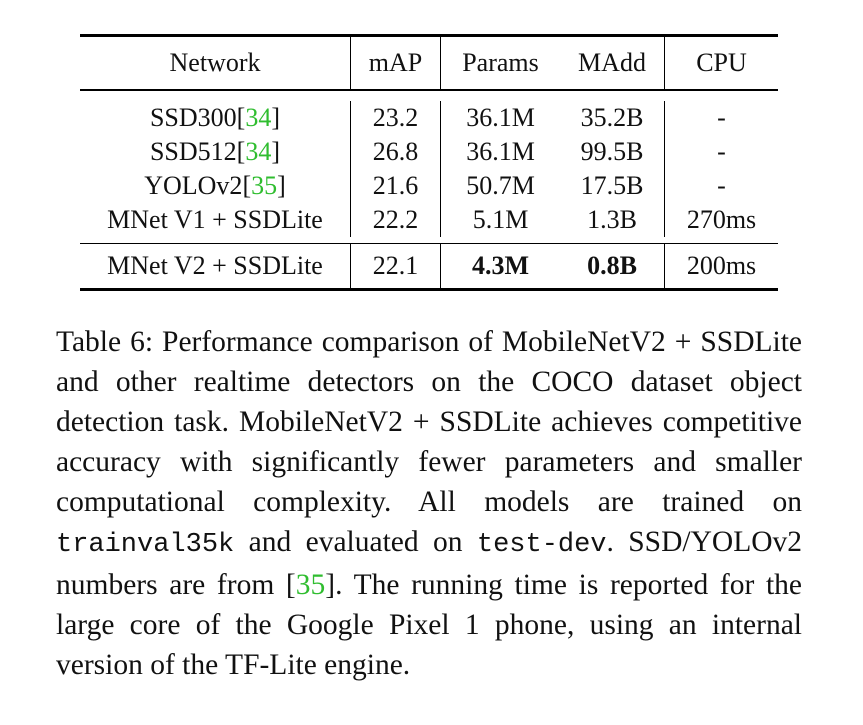 This screenshot has width=863, height=725. I want to click on network-name: SSD512, so click(193, 151).